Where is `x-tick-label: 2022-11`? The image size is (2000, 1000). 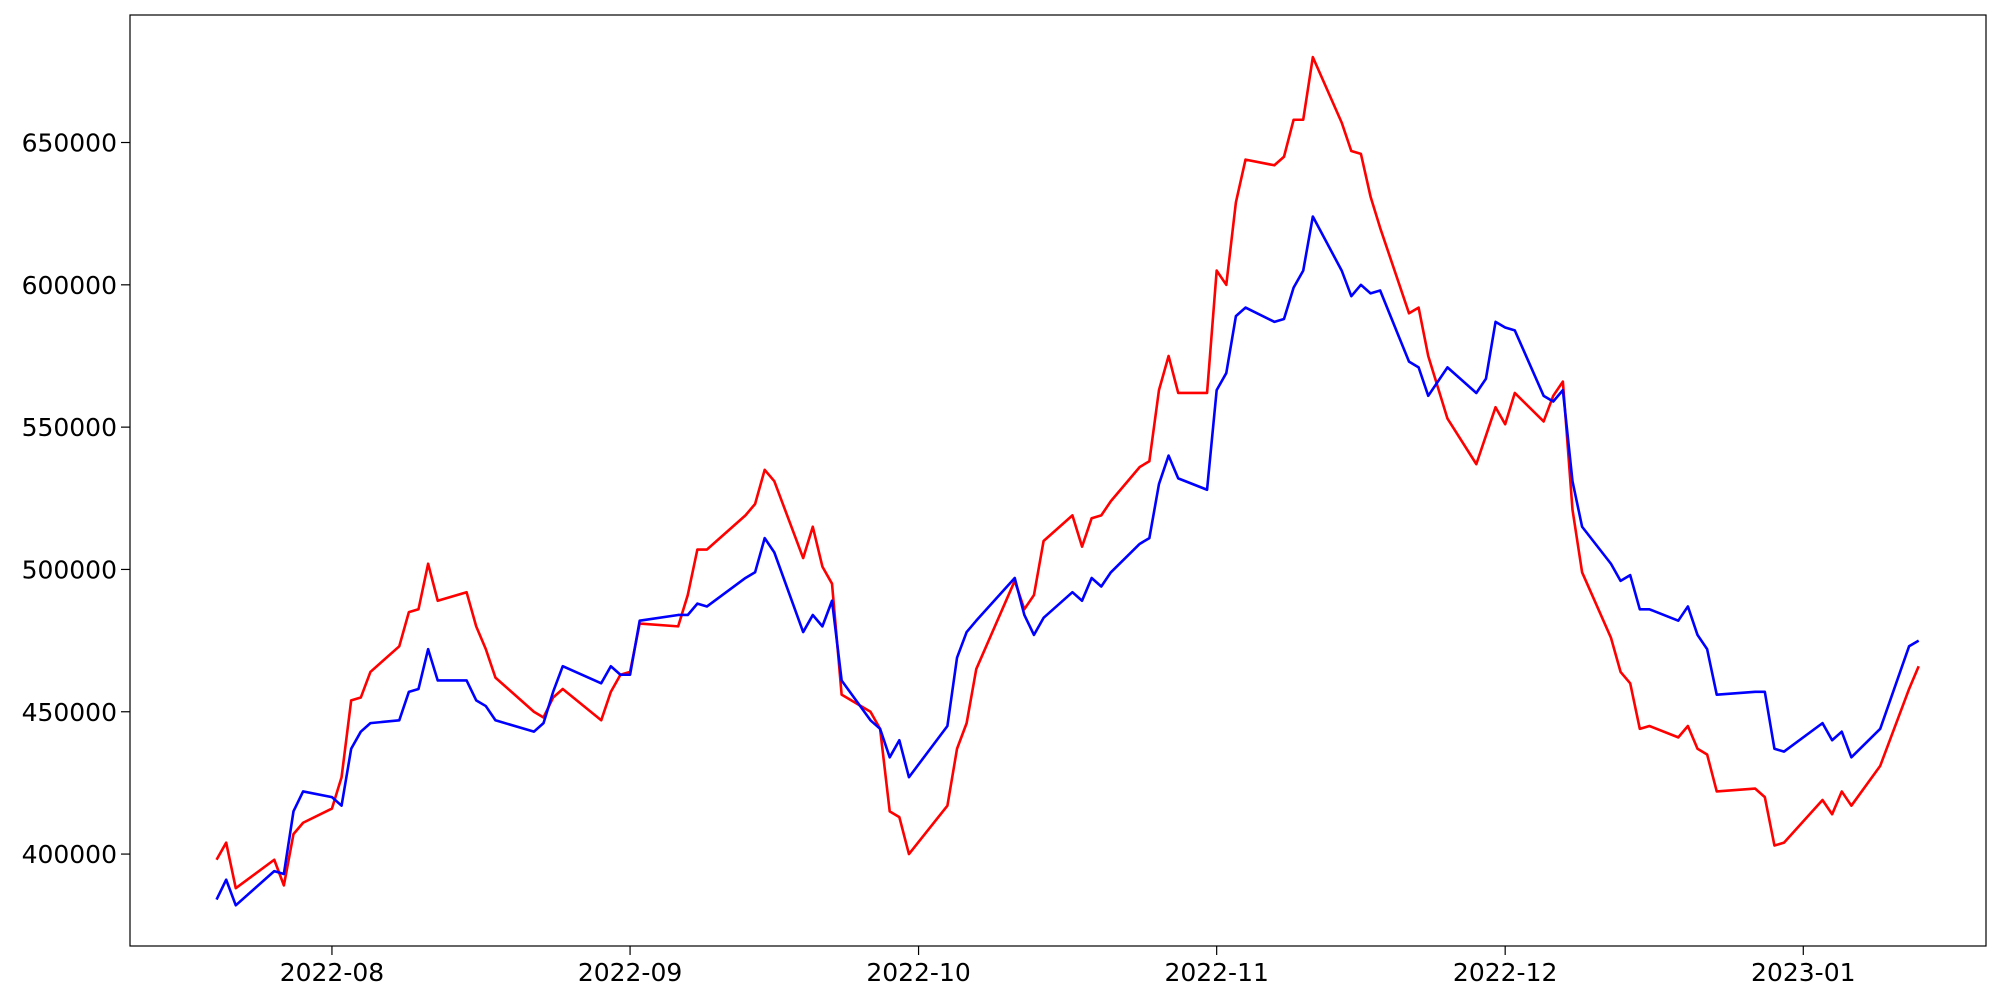
x-tick-label: 2022-11 is located at coordinates (1216, 972).